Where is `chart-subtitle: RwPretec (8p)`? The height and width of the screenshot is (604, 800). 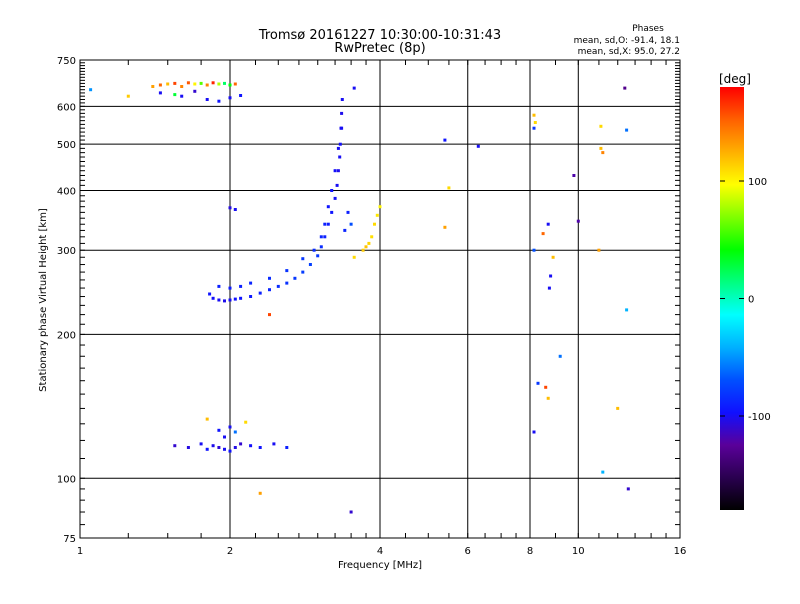 chart-subtitle: RwPretec (8p) is located at coordinates (379, 48).